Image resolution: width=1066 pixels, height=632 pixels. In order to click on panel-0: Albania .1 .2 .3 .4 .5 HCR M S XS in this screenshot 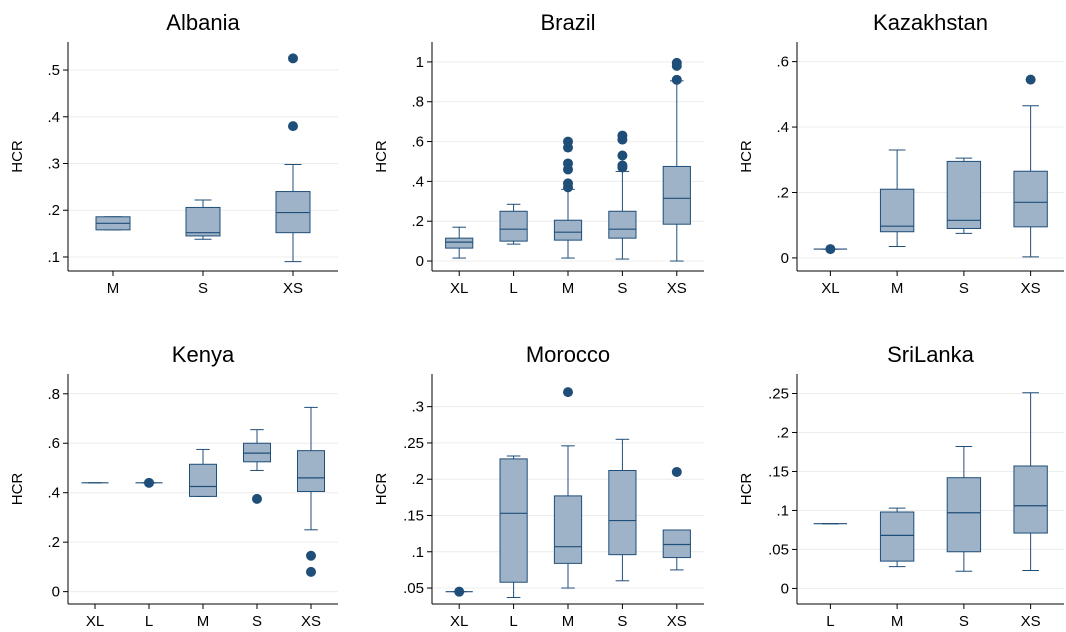, I will do `click(173, 153)`.